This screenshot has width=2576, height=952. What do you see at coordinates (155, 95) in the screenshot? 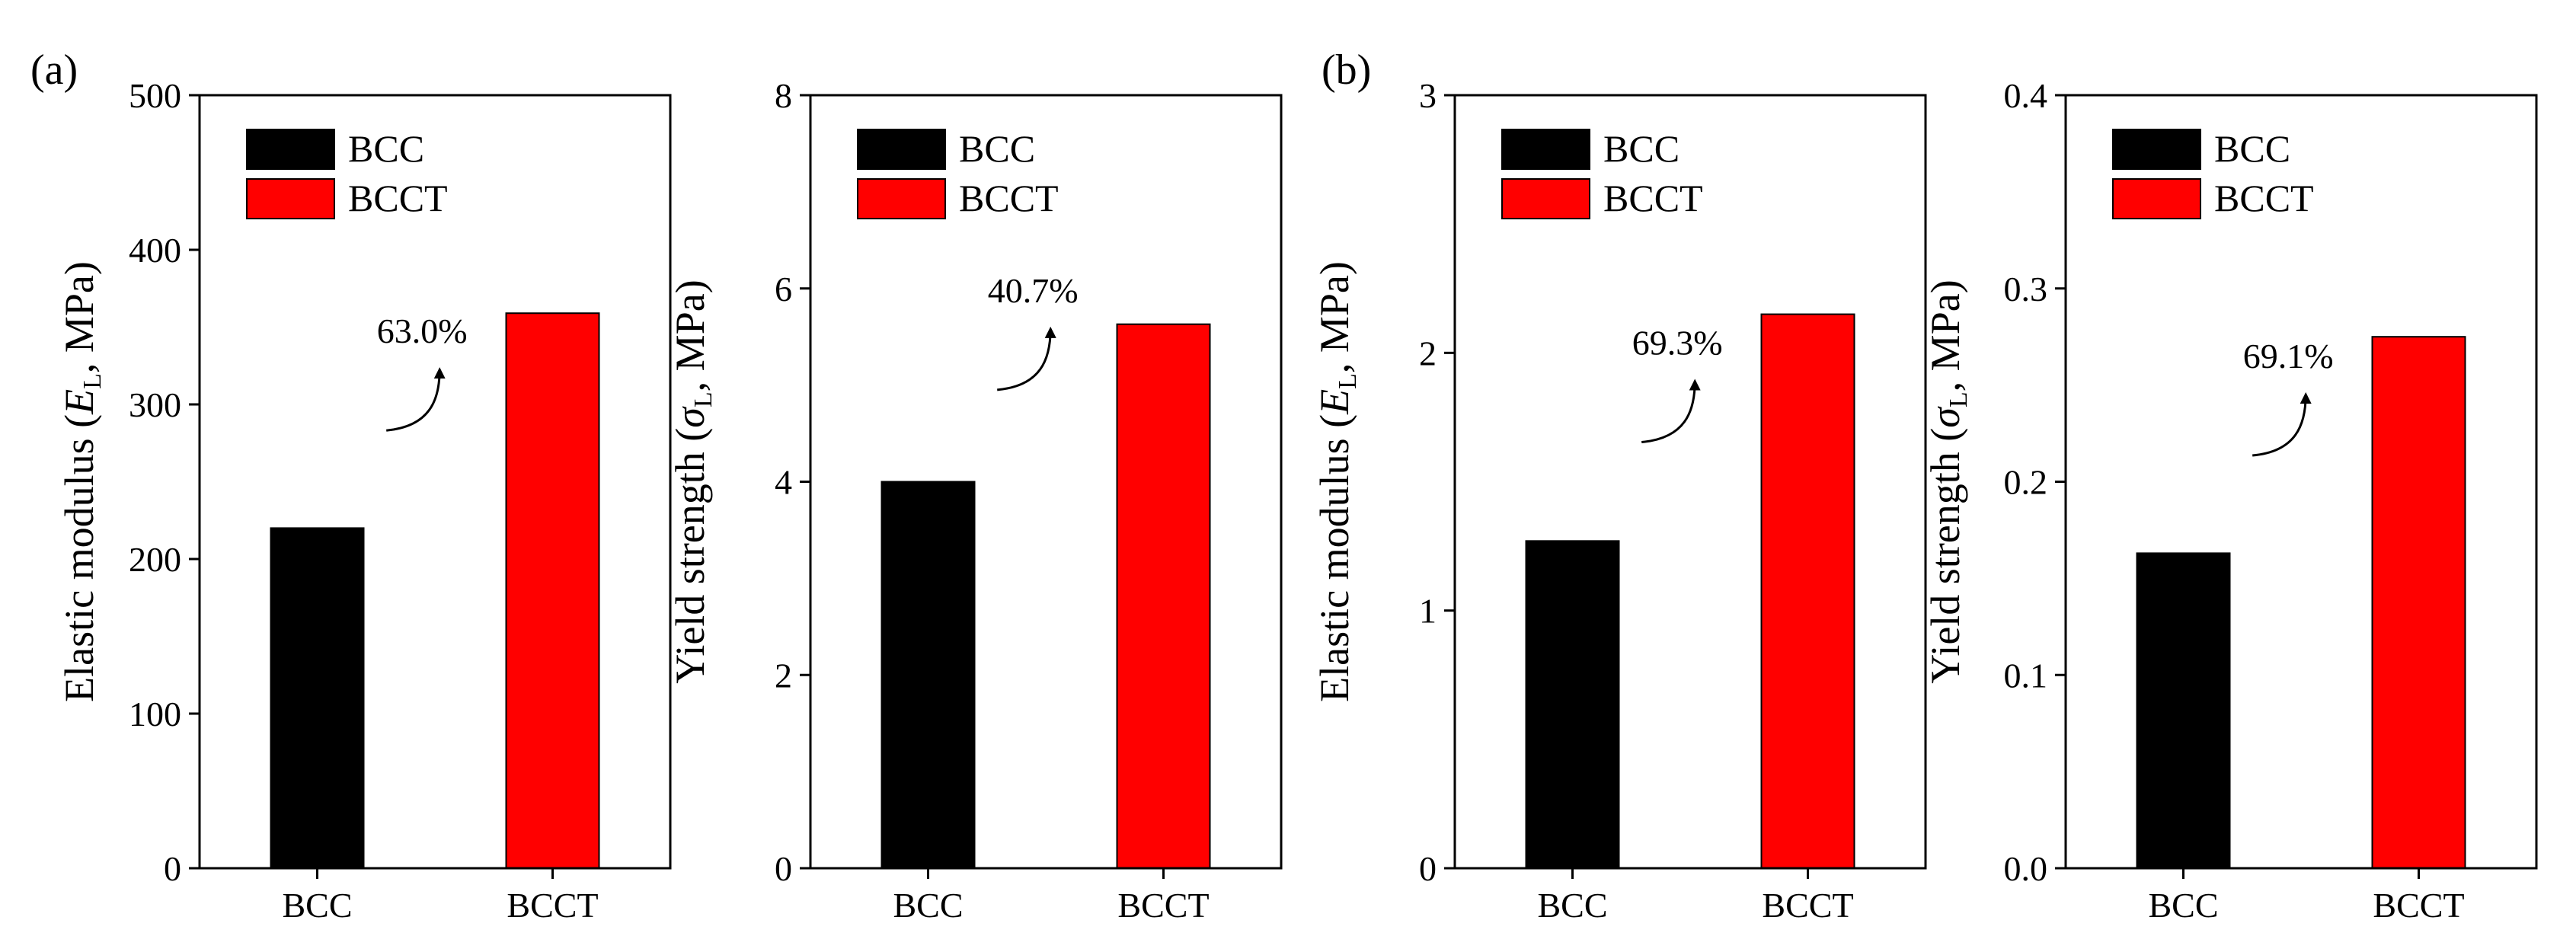
I see `y-tick-label: 500` at bounding box center [155, 95].